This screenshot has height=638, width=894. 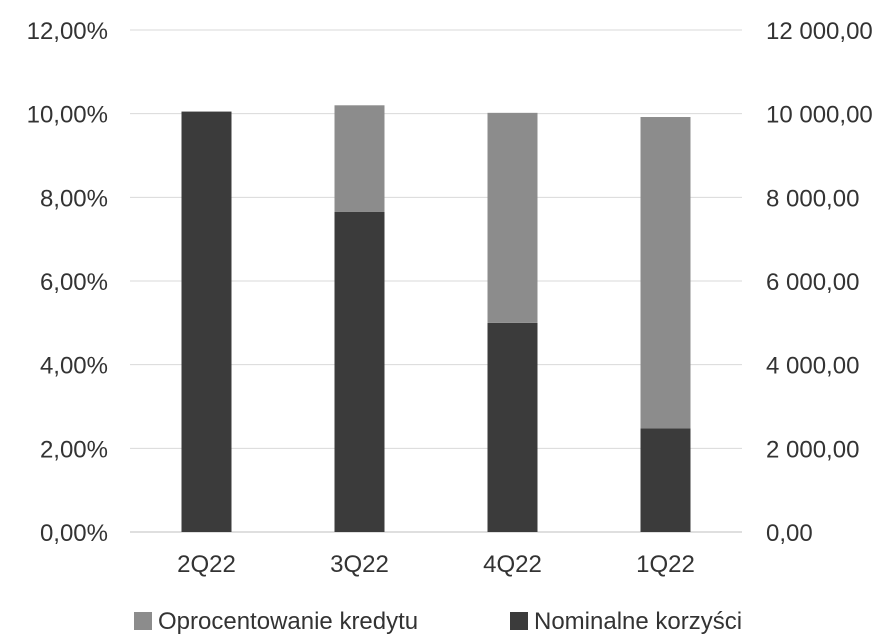 I want to click on left-tick-label: 10,00%, so click(x=67, y=115).